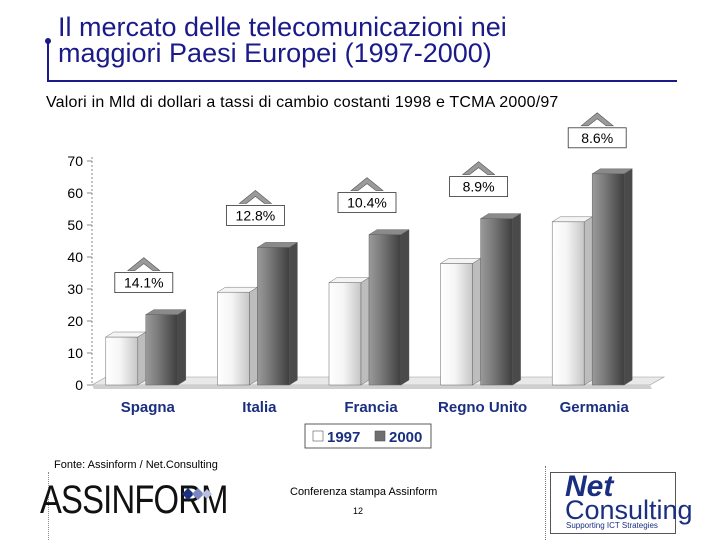  I want to click on y-tick-label: 50, so click(75, 225).